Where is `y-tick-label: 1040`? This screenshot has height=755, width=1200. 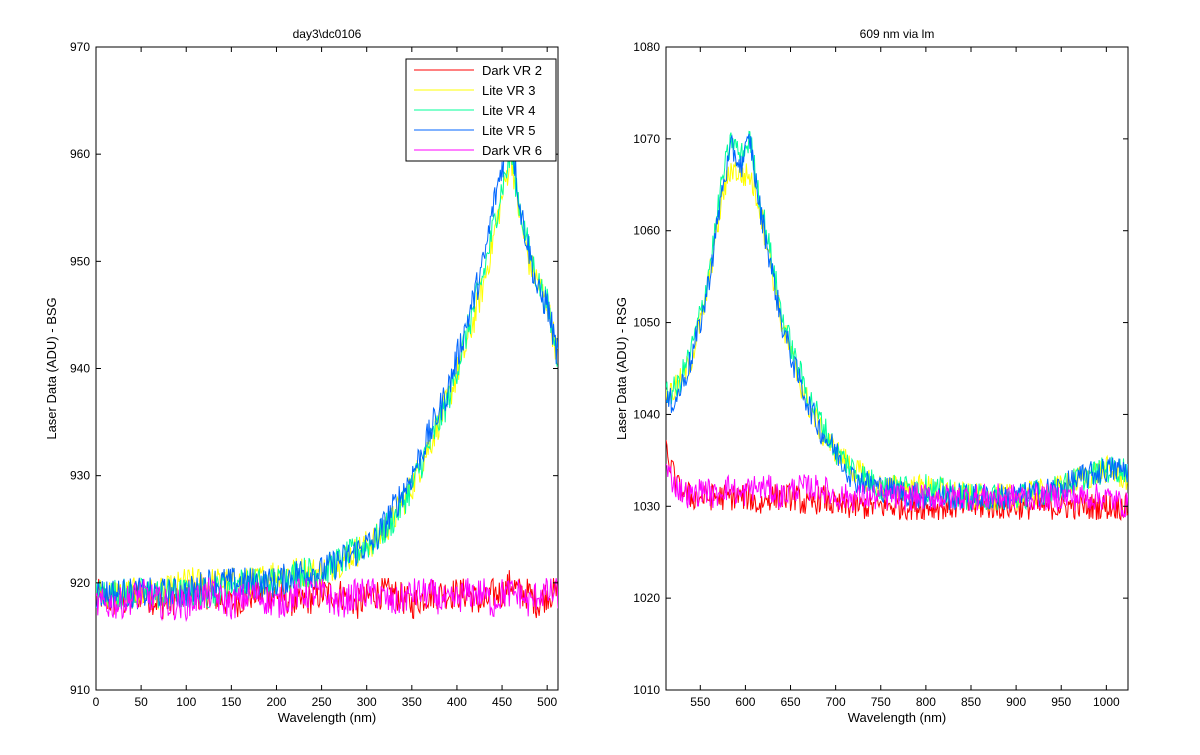
y-tick-label: 1040 is located at coordinates (646, 414).